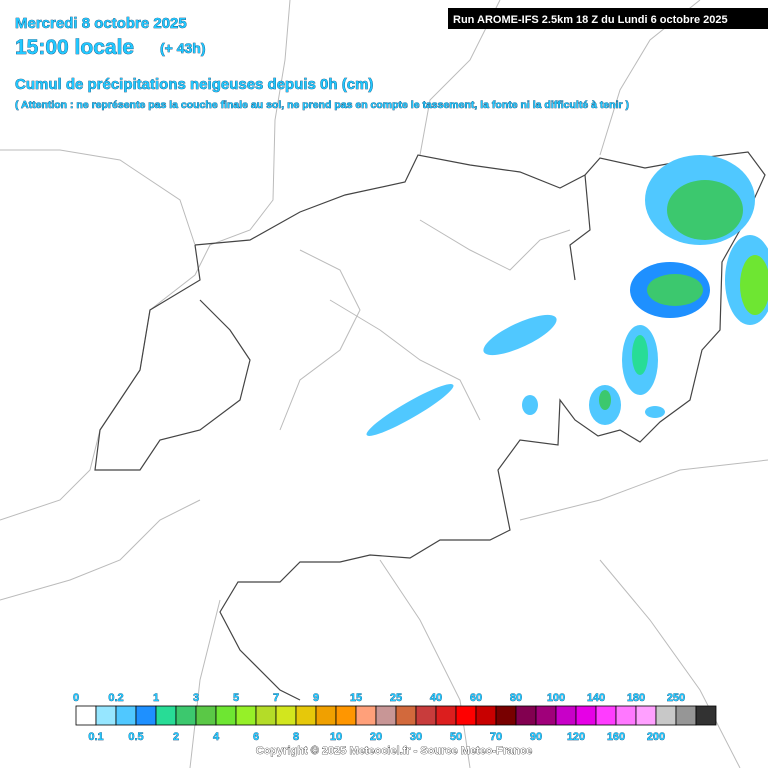  Describe the element at coordinates (456, 737) in the screenshot. I see `legend-label: 50` at that location.